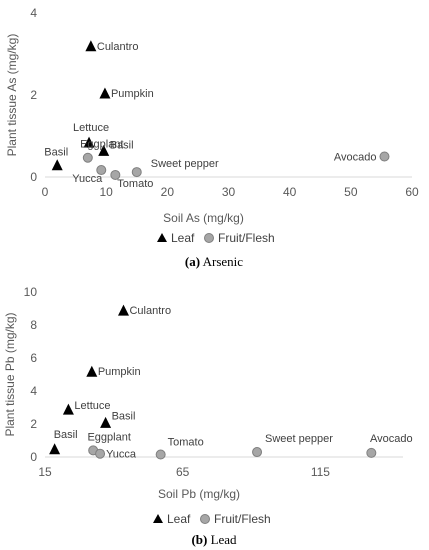 This screenshot has width=429, height=550. I want to click on chart2-y-tick-label: 4, so click(33, 391).